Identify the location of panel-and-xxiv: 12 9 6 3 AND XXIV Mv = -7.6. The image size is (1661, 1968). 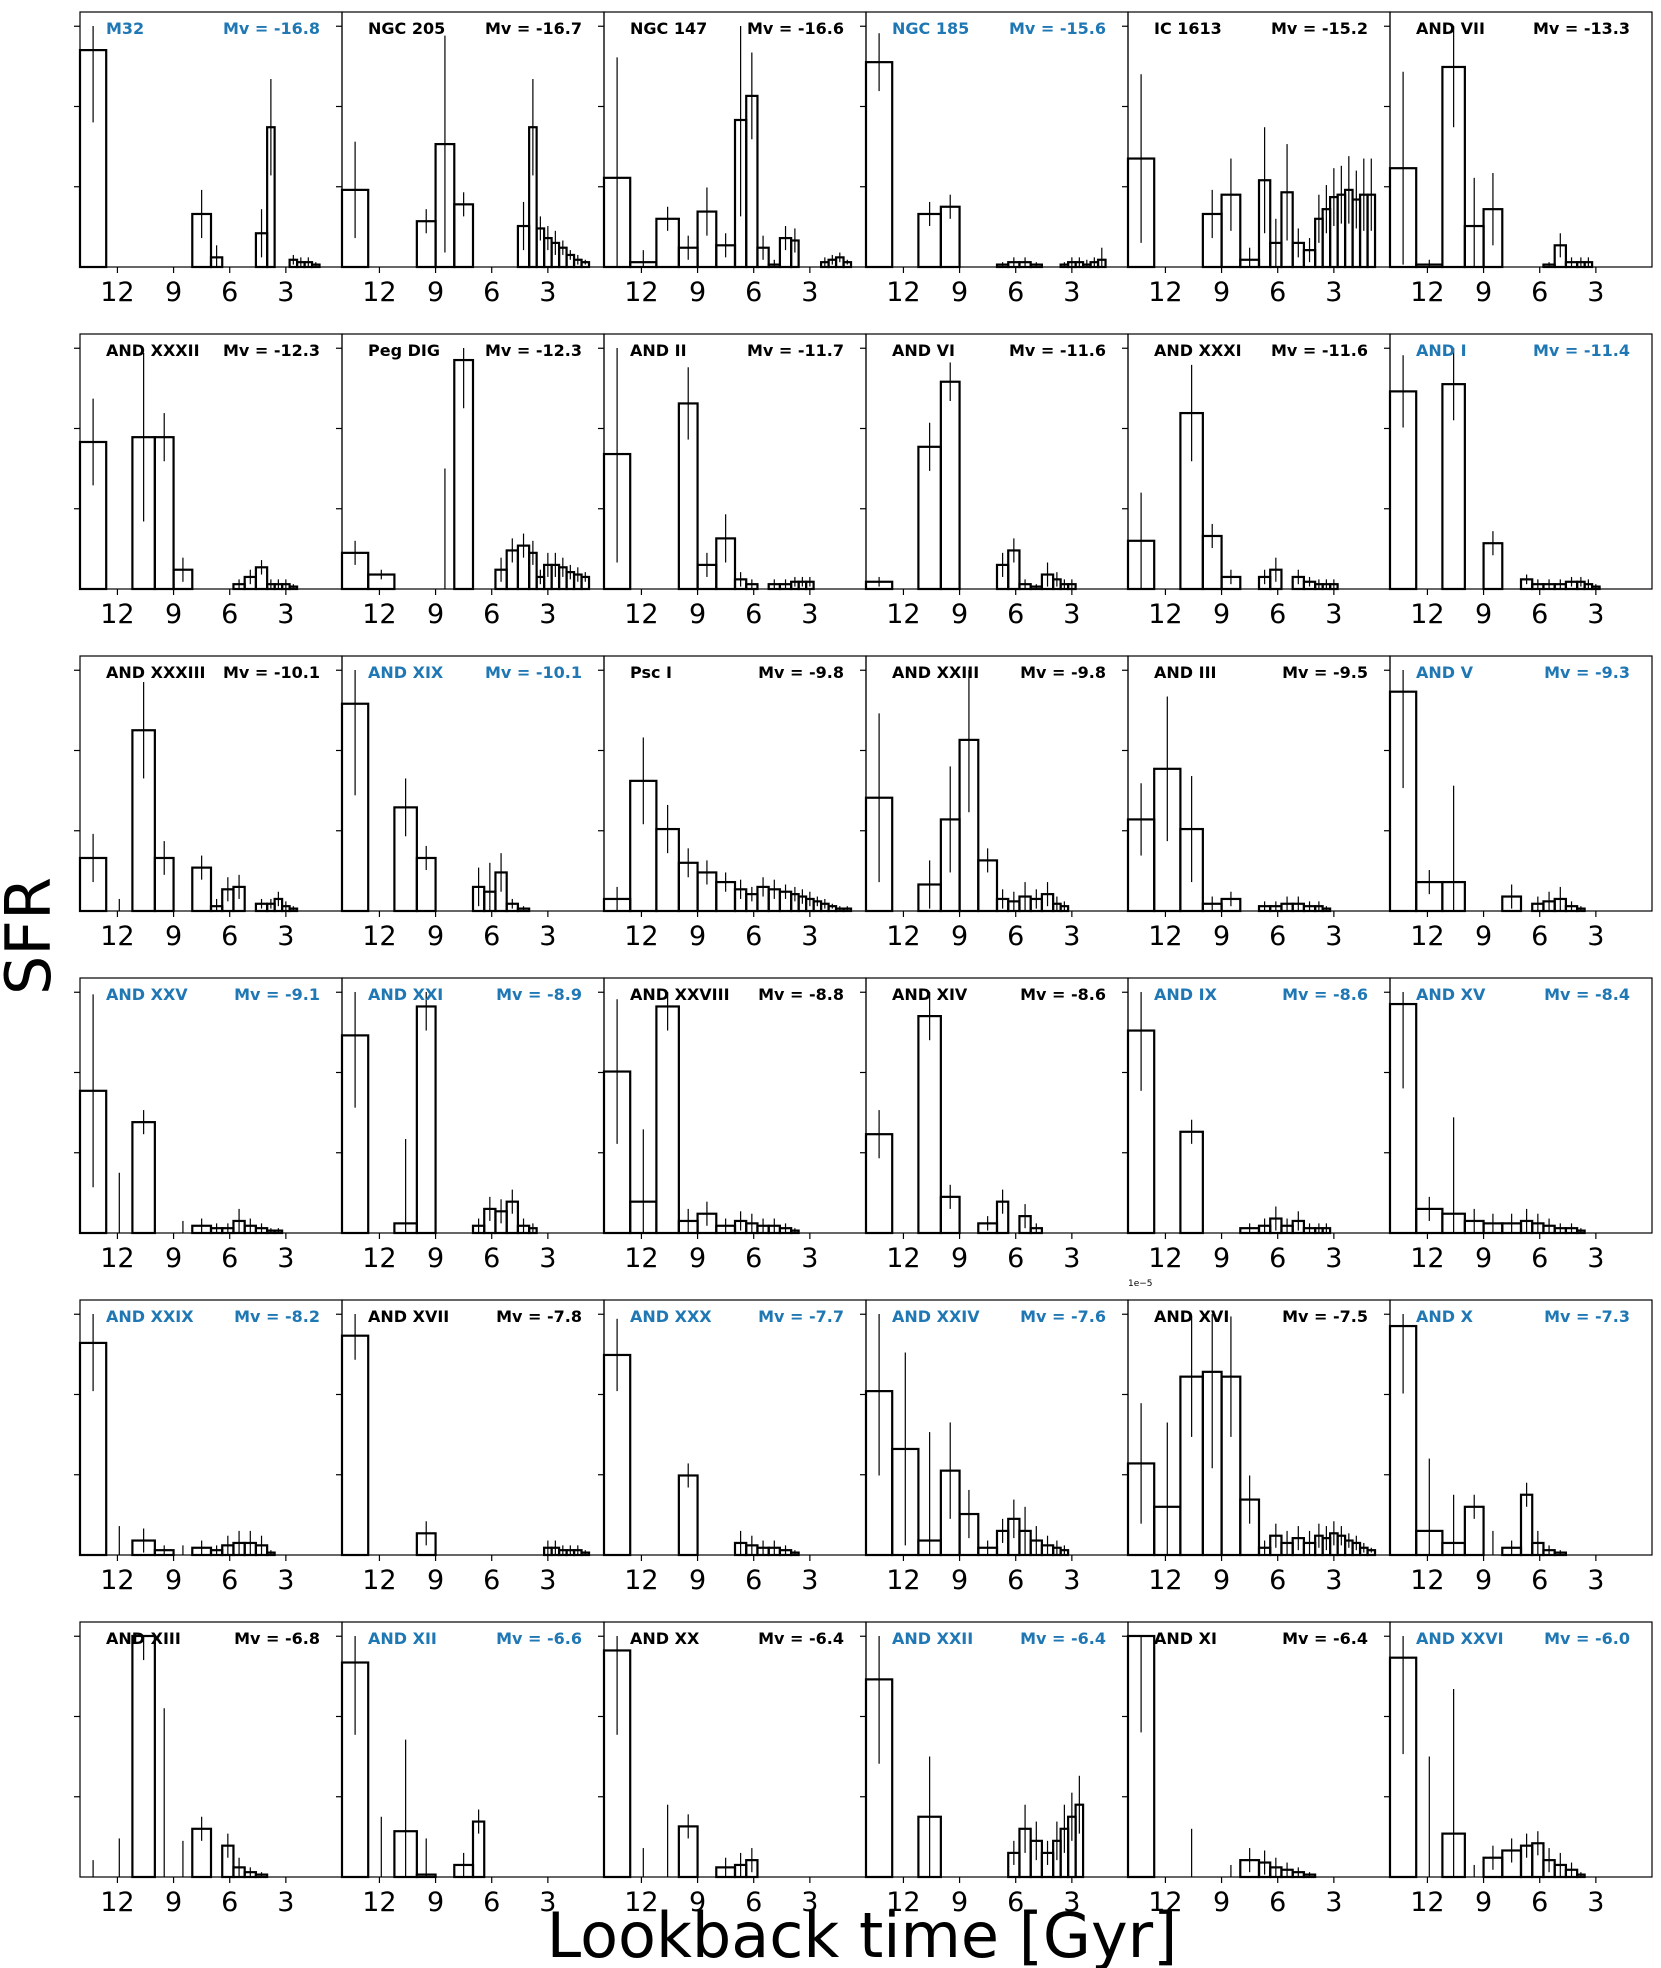
(994, 1447).